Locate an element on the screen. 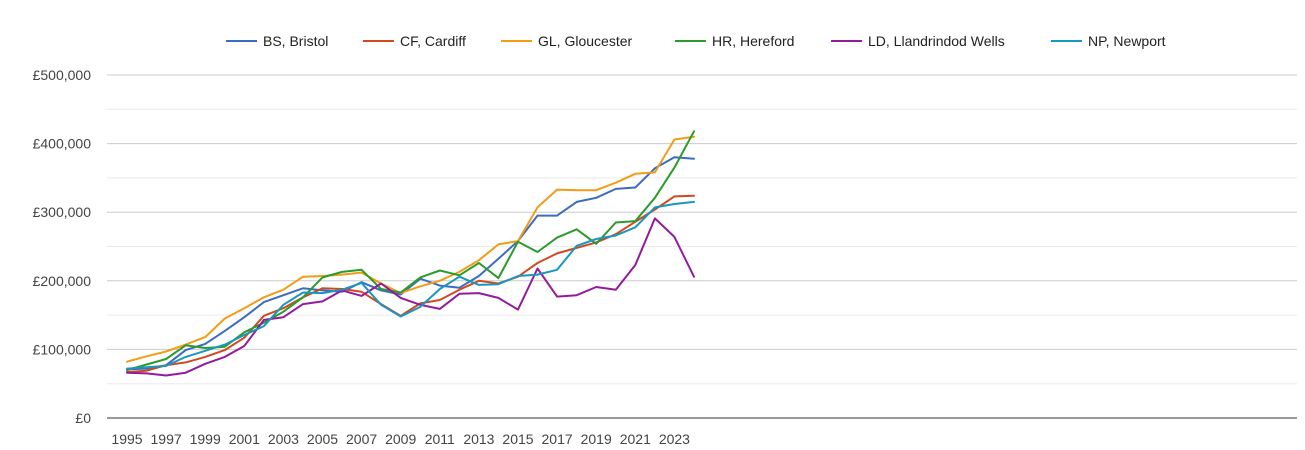 Image resolution: width=1305 pixels, height=450 pixels. legend-item: BS, Bristol is located at coordinates (277, 41).